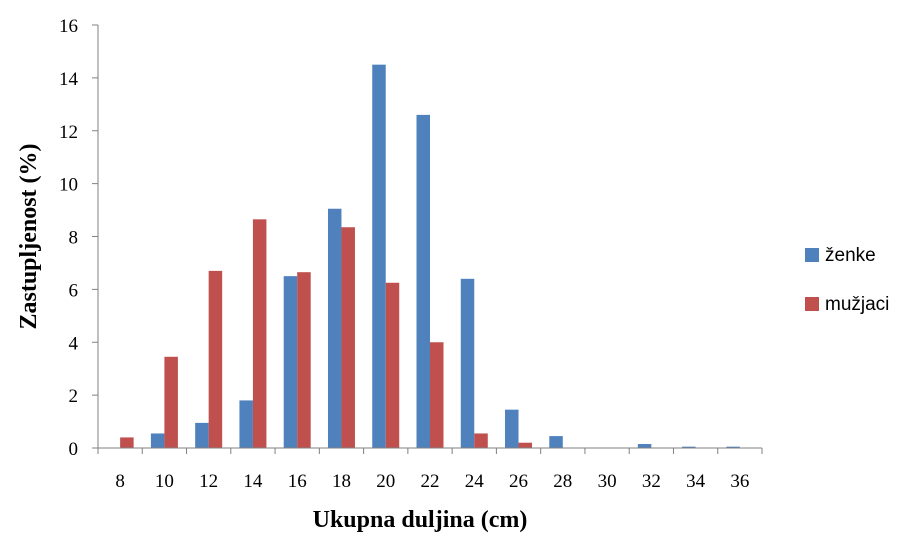 The height and width of the screenshot is (536, 911). I want to click on y-tick-label: 14, so click(69, 79).